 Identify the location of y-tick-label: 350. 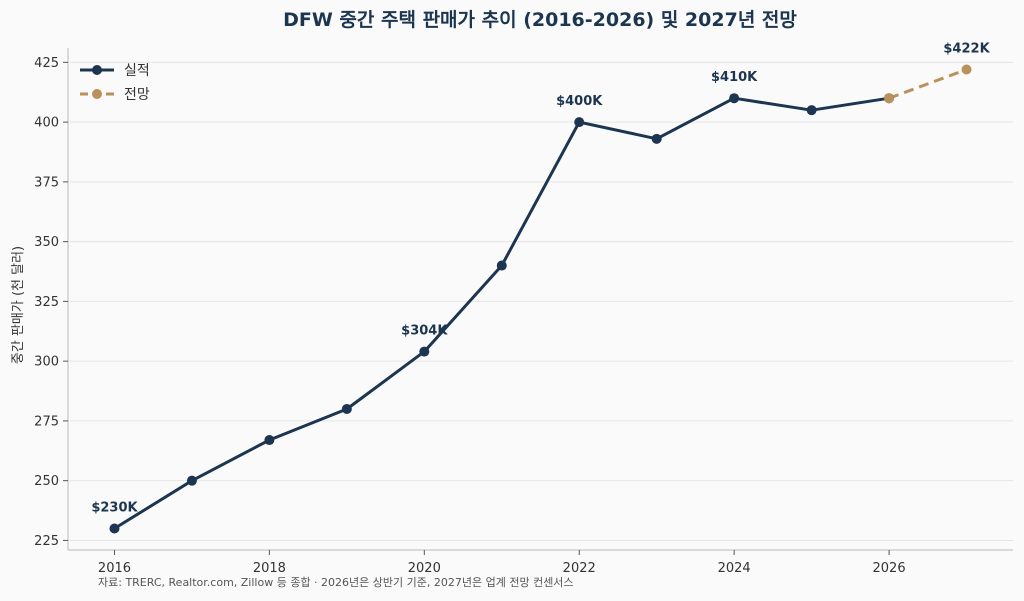
(46, 242).